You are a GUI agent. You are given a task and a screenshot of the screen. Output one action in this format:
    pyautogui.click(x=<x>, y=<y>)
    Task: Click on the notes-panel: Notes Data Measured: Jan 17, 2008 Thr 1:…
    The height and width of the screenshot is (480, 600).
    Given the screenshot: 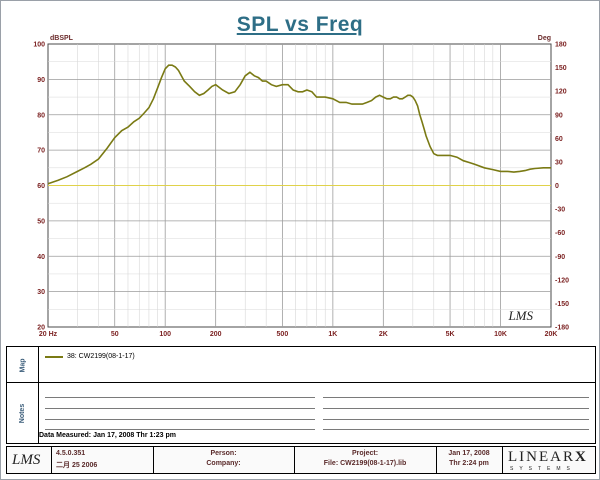 What is the action you would take?
    pyautogui.click(x=301, y=413)
    